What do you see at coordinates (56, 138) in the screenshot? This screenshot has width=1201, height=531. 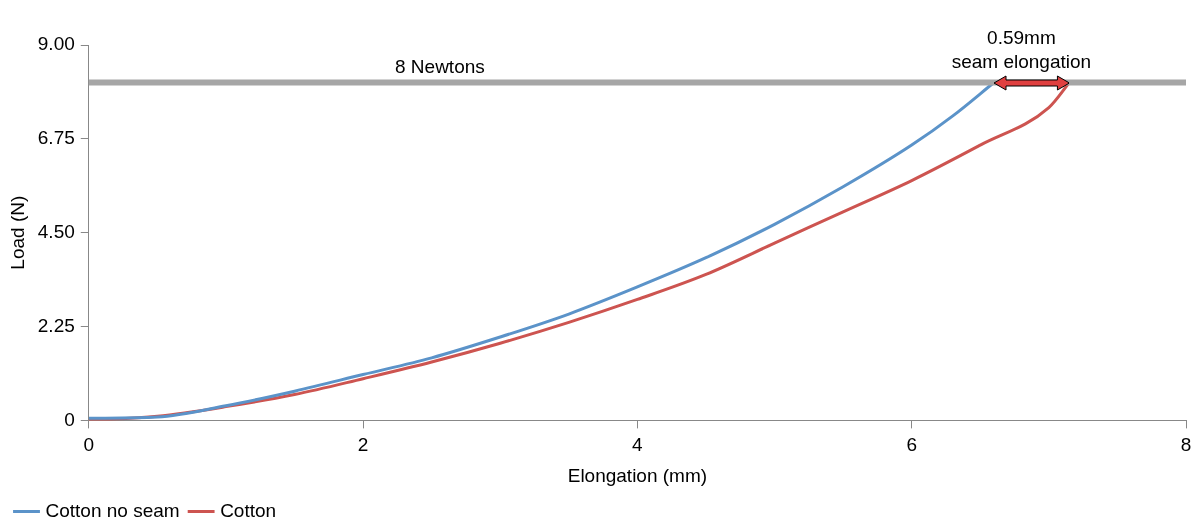 I see `y-tick-label: 6.75` at bounding box center [56, 138].